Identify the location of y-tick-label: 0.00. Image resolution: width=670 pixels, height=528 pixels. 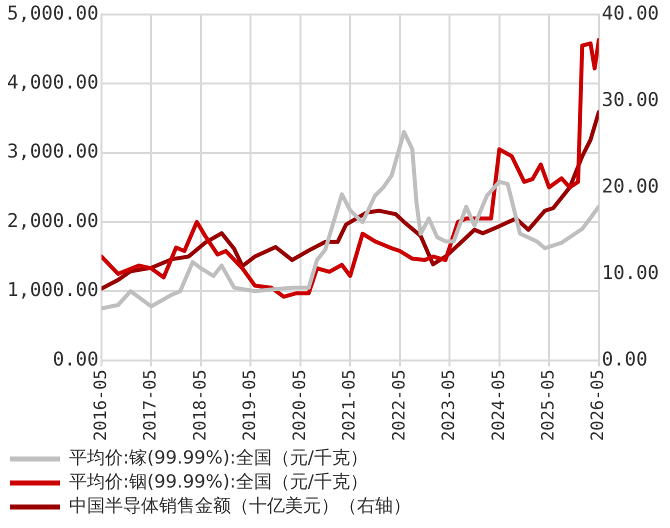
(75, 359).